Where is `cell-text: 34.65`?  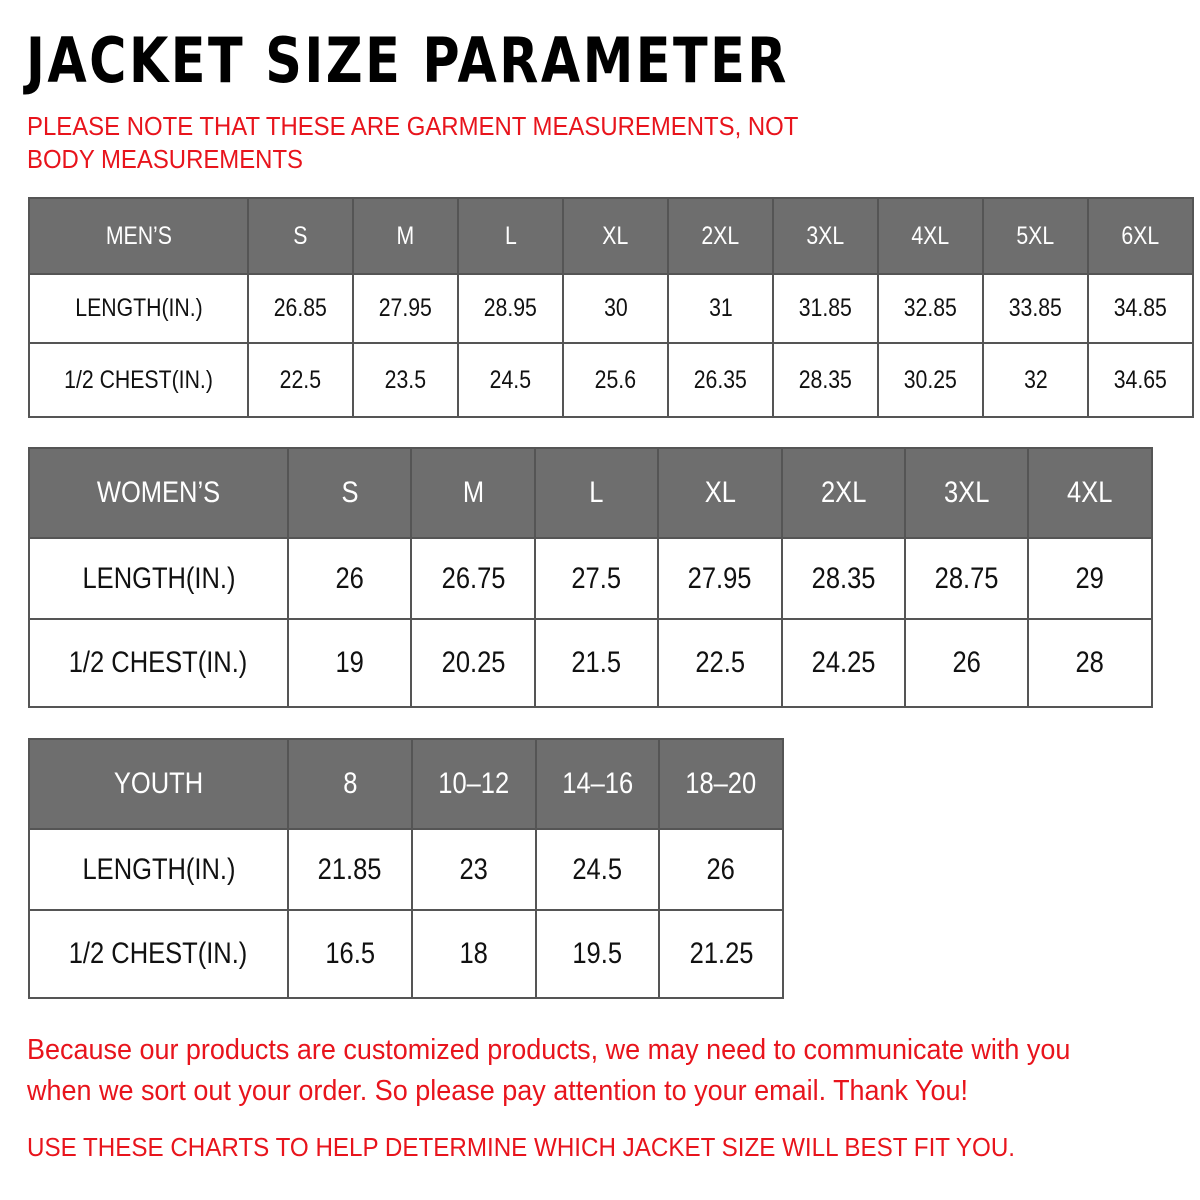 cell-text: 34.65 is located at coordinates (1140, 379).